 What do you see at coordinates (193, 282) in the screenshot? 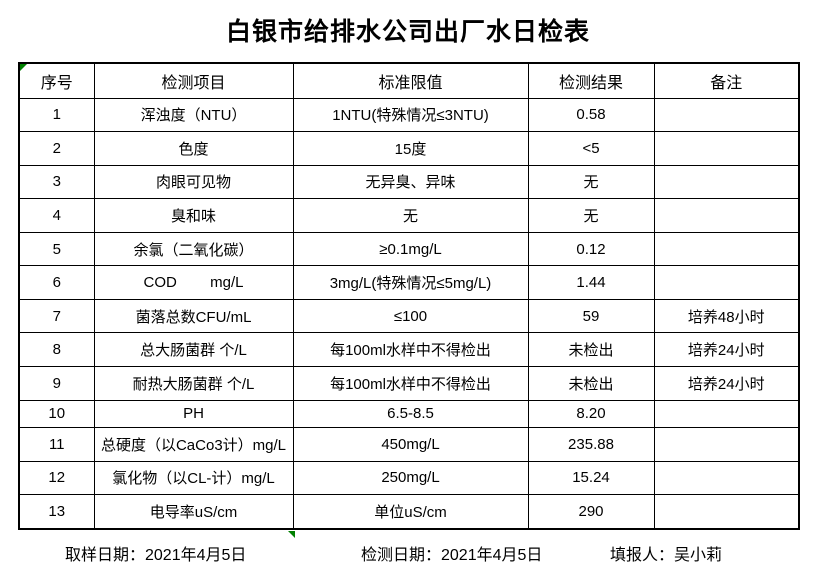
I see `cell-item: COD mg/L` at bounding box center [193, 282].